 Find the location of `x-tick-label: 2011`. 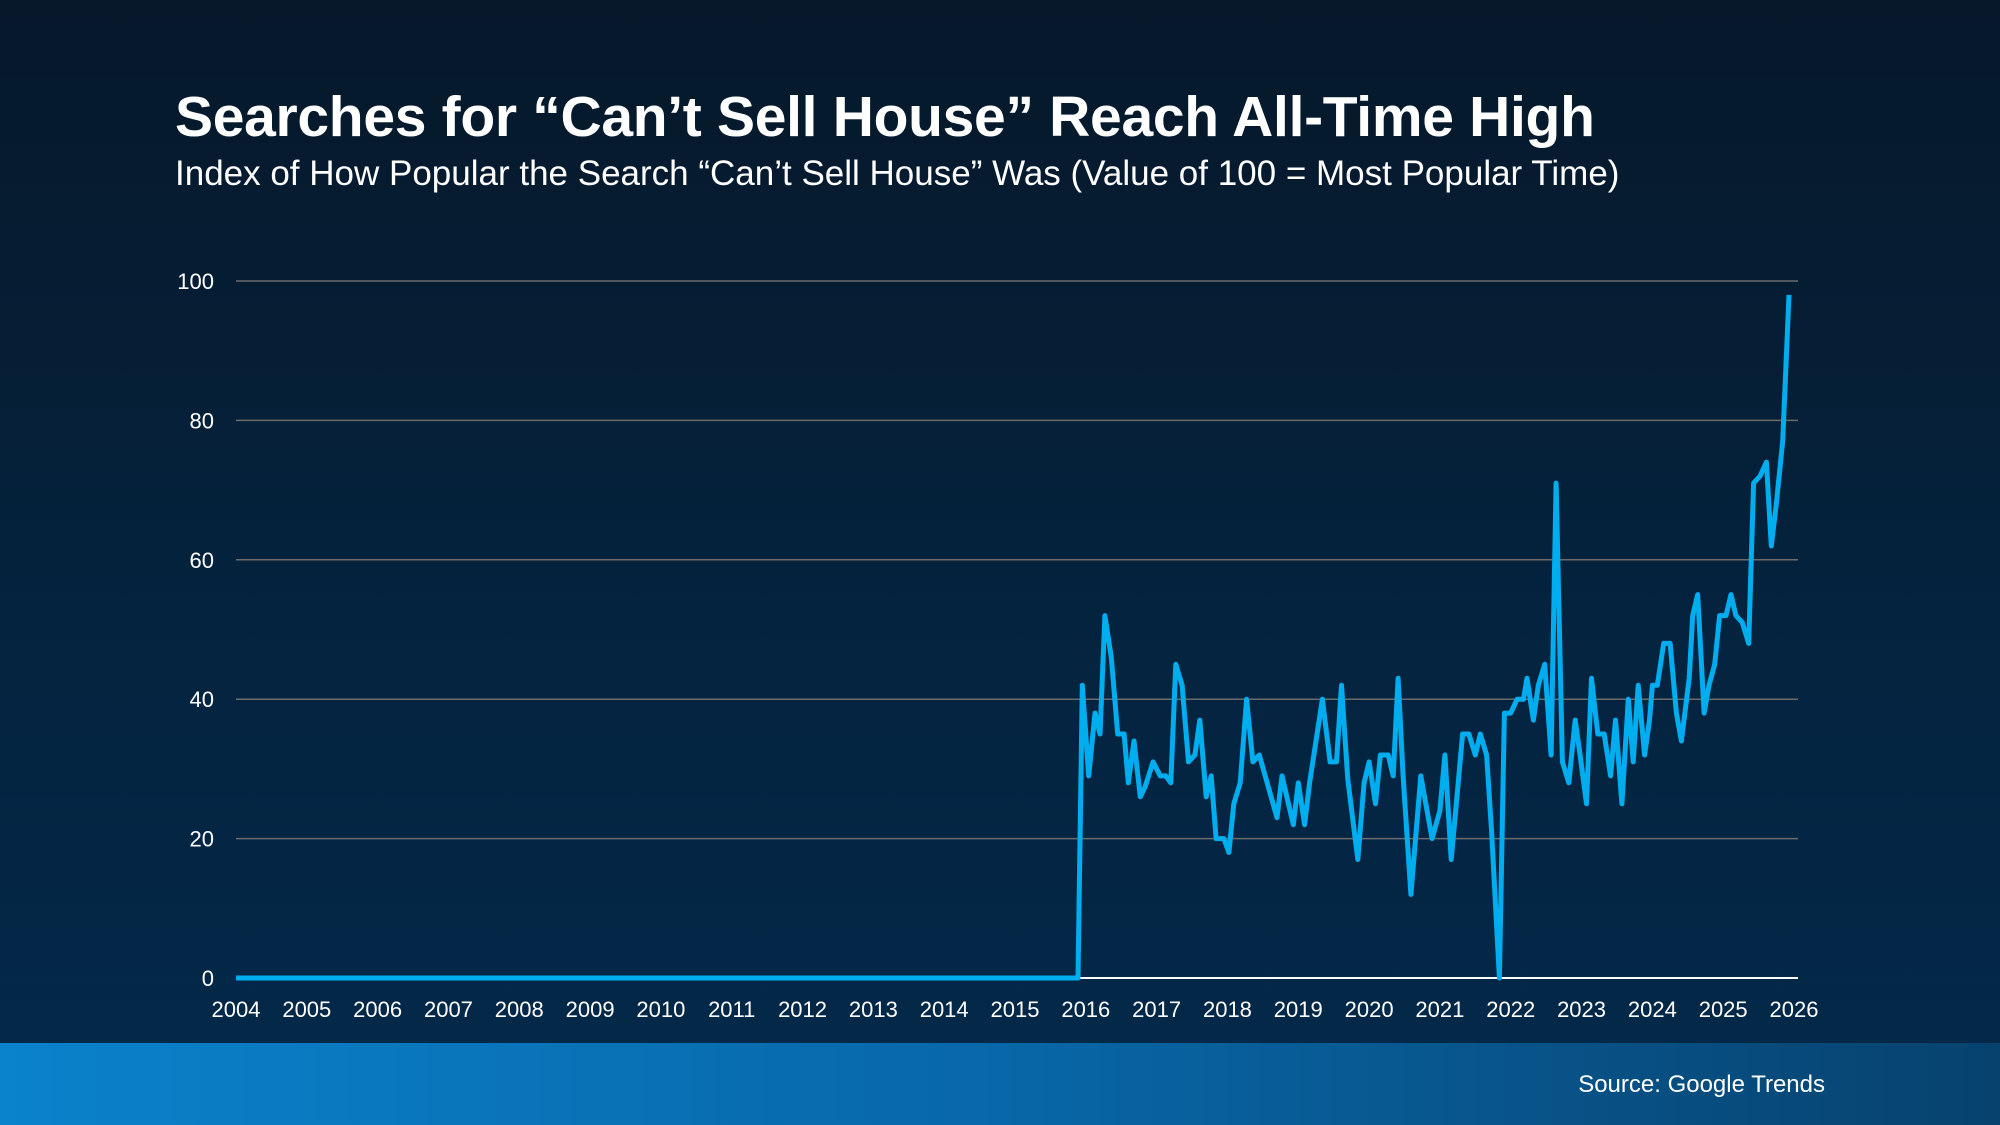

x-tick-label: 2011 is located at coordinates (731, 1009).